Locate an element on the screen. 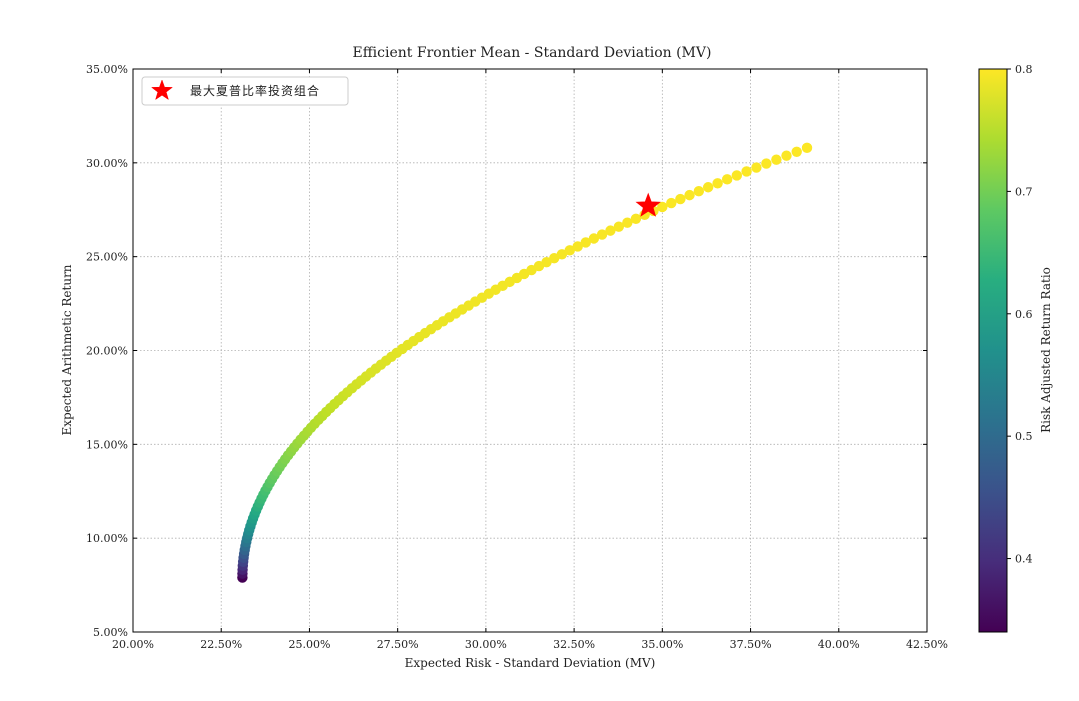 Image resolution: width=1079 pixels, height=701 pixels. max-sharpe-marker is located at coordinates (648, 204).